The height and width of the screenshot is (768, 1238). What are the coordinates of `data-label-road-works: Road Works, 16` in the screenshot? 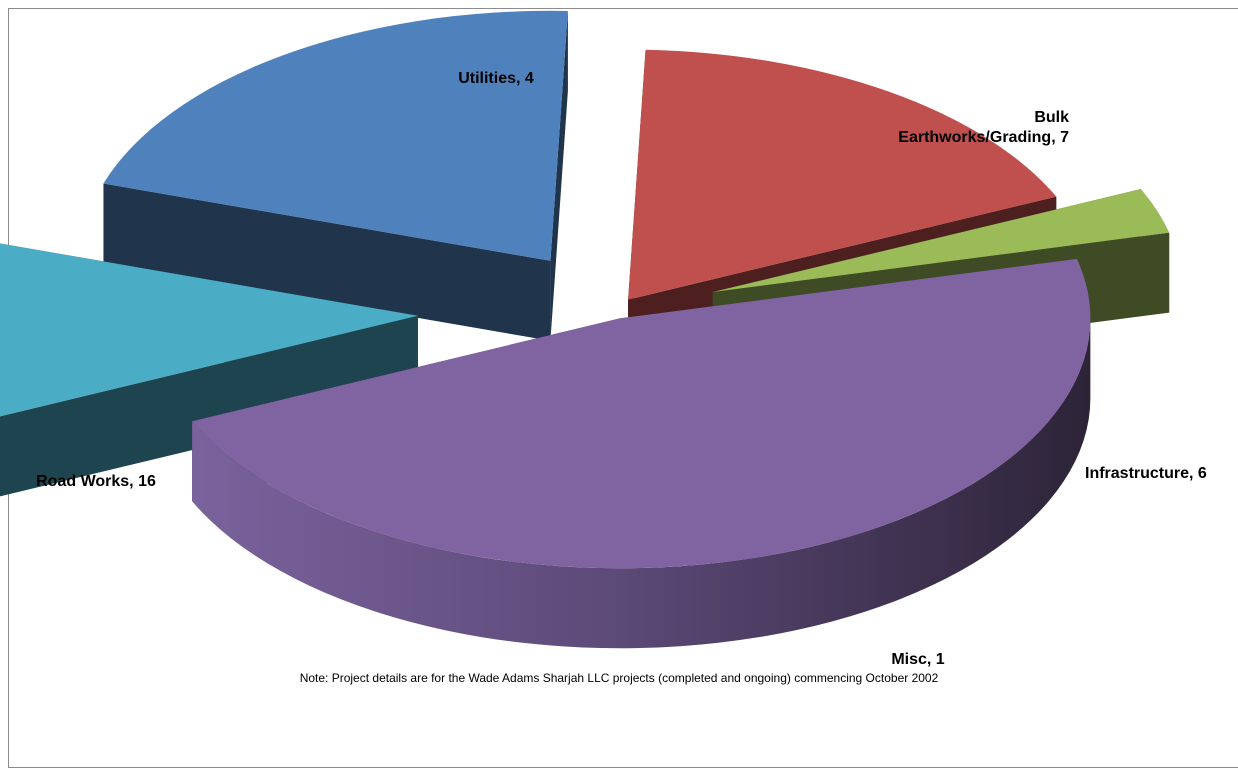 It's located at (96, 481).